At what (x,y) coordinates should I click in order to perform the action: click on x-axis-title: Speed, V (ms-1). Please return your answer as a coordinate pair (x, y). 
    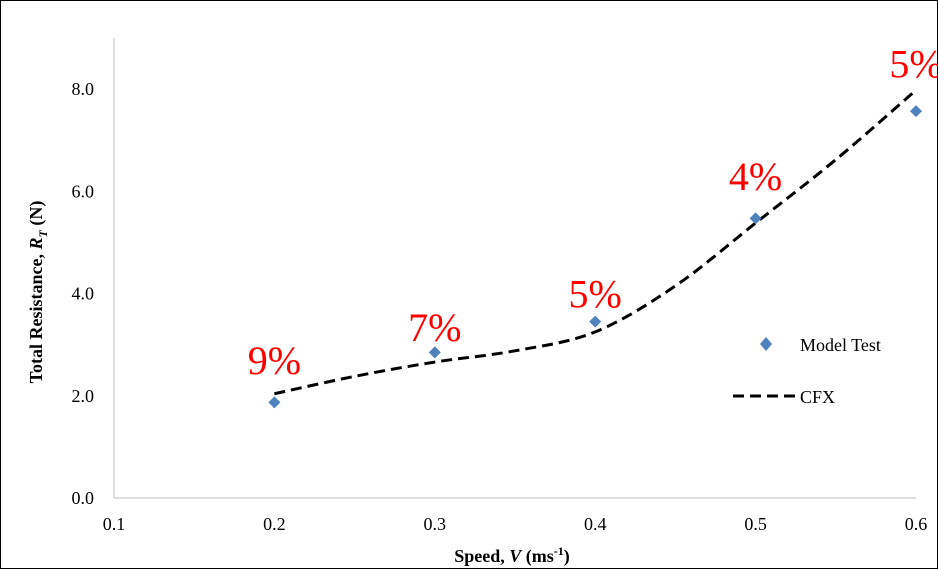
    Looking at the image, I should click on (512, 555).